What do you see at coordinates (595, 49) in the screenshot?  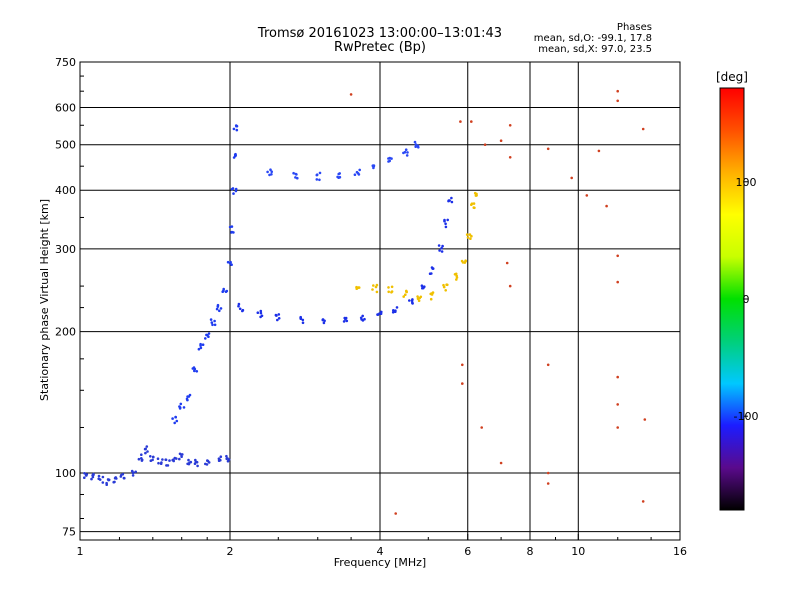 I see `phase-stats-x: mean, sd,X: 97.0, 23.5` at bounding box center [595, 49].